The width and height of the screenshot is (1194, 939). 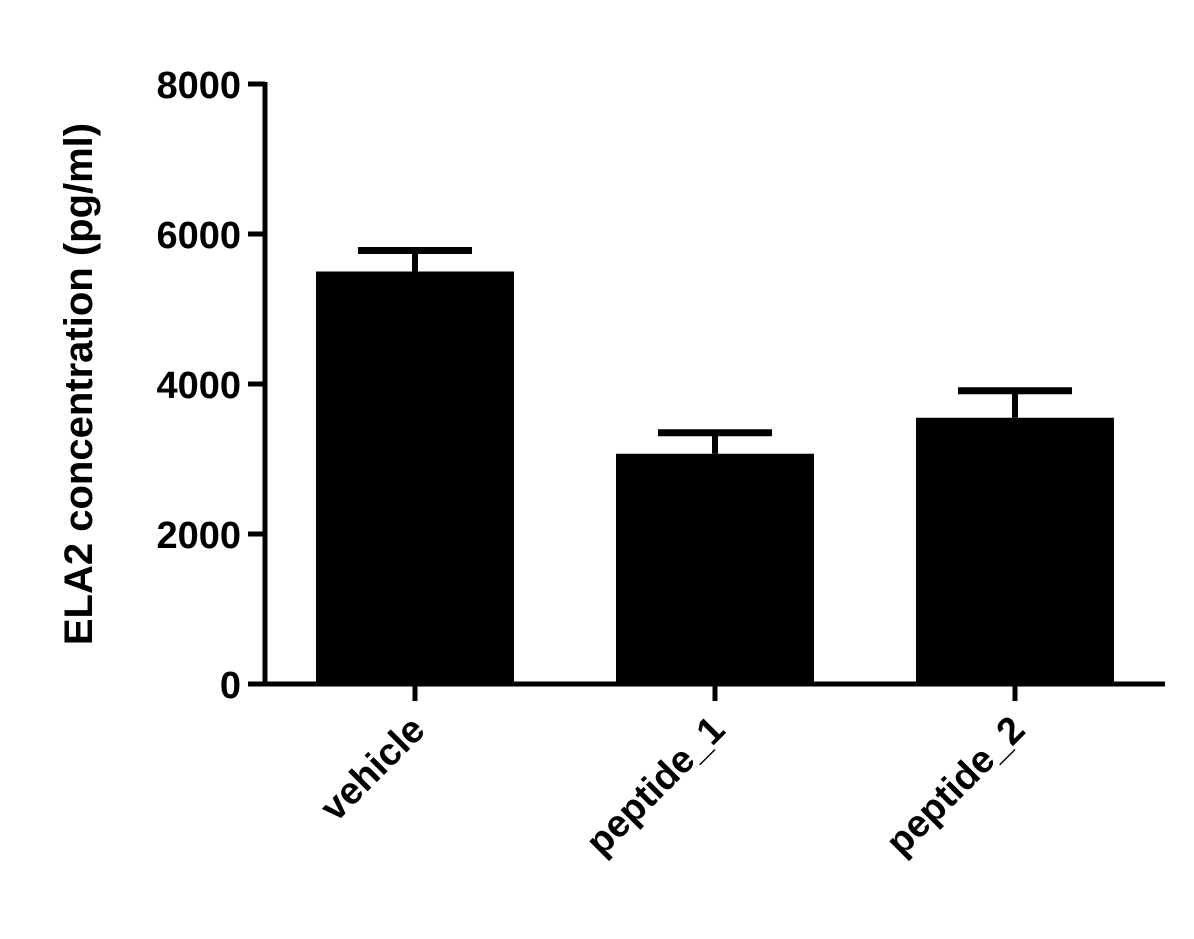 I want to click on y-axis-label: ELA2 concentration (pg/ml), so click(x=79, y=384).